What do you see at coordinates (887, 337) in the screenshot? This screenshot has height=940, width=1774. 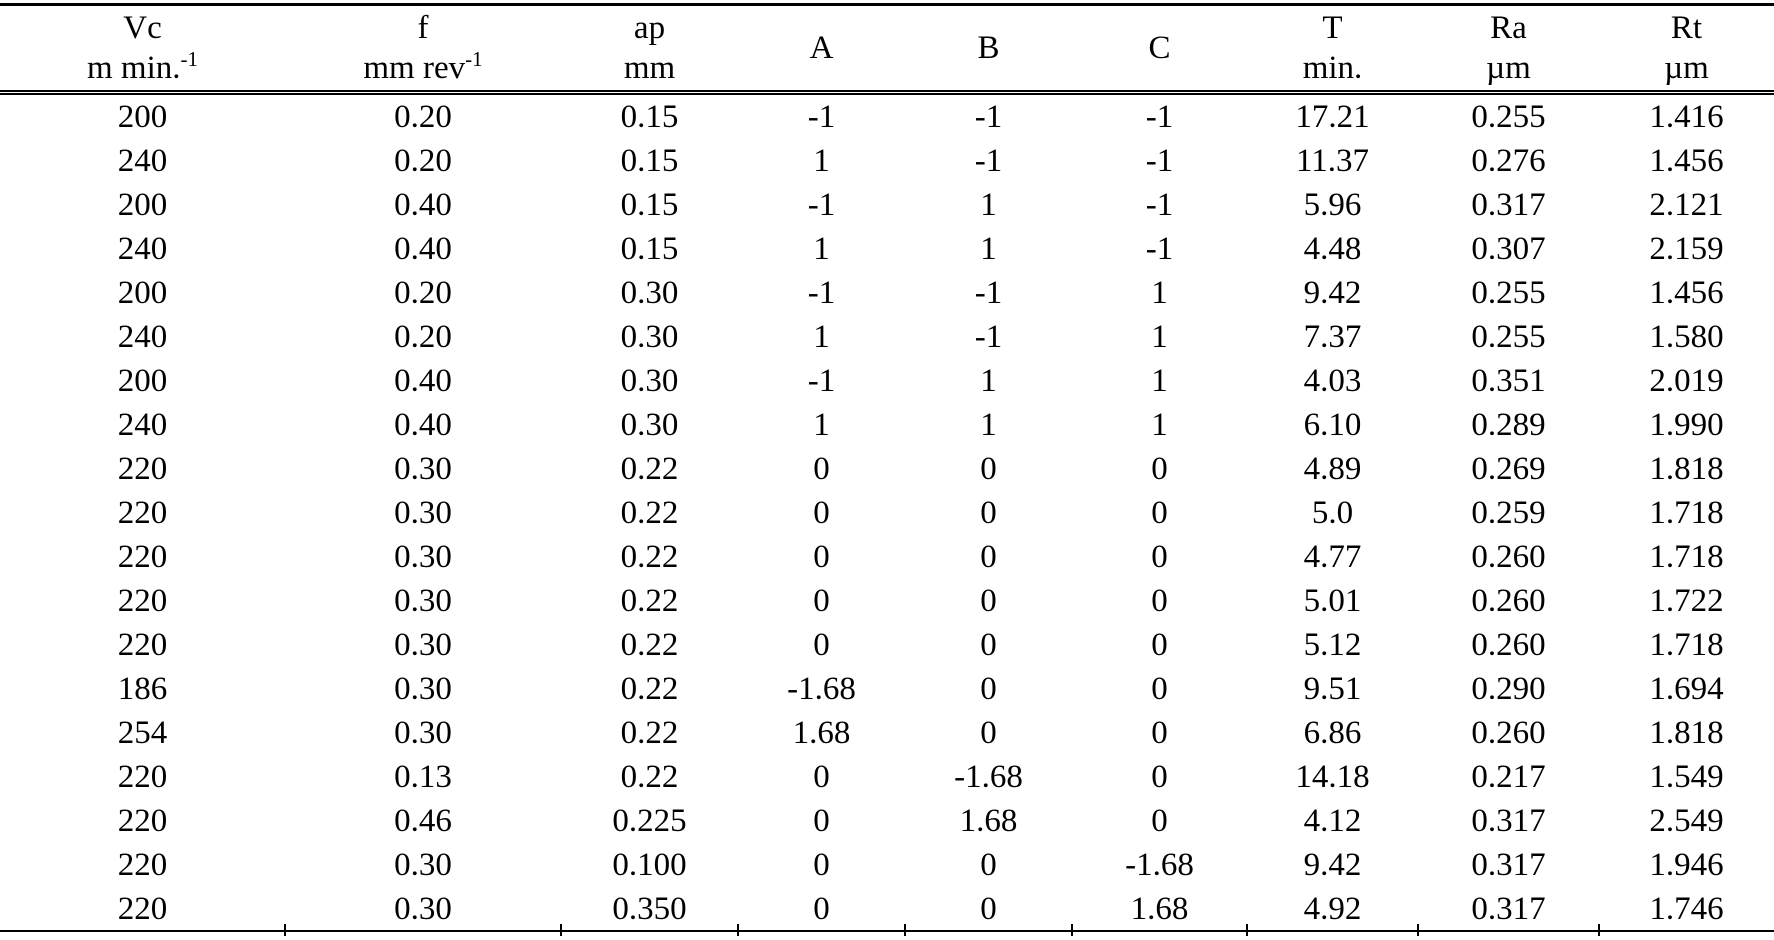 I see `table-row: 240 0.20 0.30 1 -1 1 7.37 0.255 1.580` at bounding box center [887, 337].